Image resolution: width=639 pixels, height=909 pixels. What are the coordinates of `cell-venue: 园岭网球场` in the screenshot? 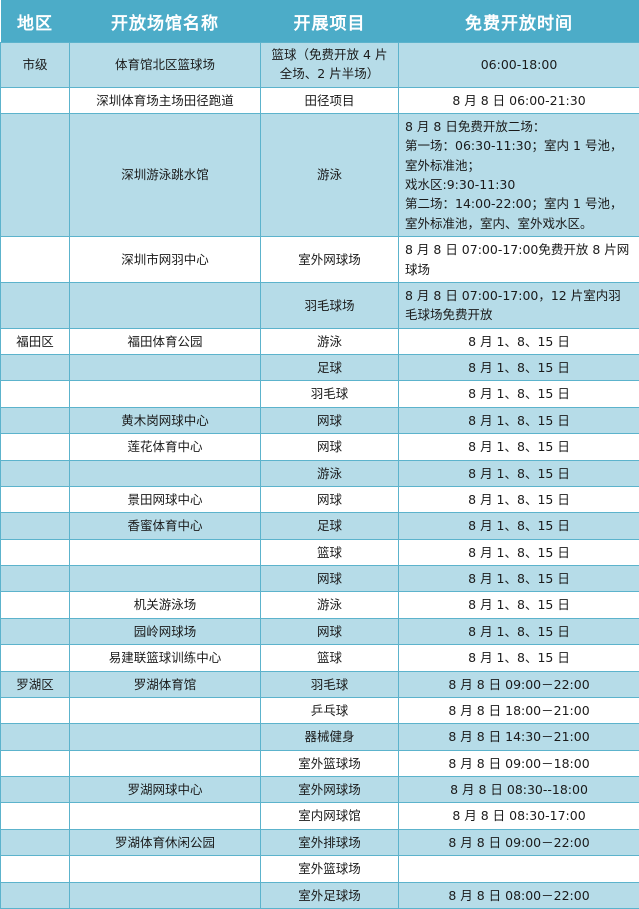 It's located at (165, 631).